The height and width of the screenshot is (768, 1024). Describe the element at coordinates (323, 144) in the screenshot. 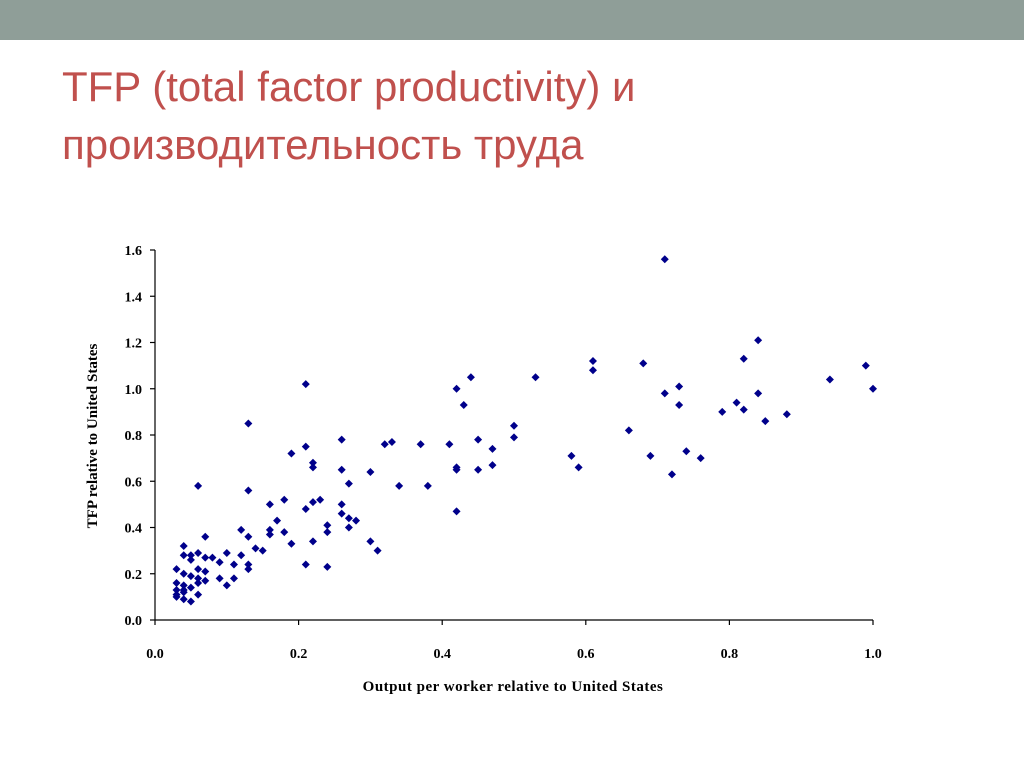

I see `slide-title-line-2: производительность труда` at that location.